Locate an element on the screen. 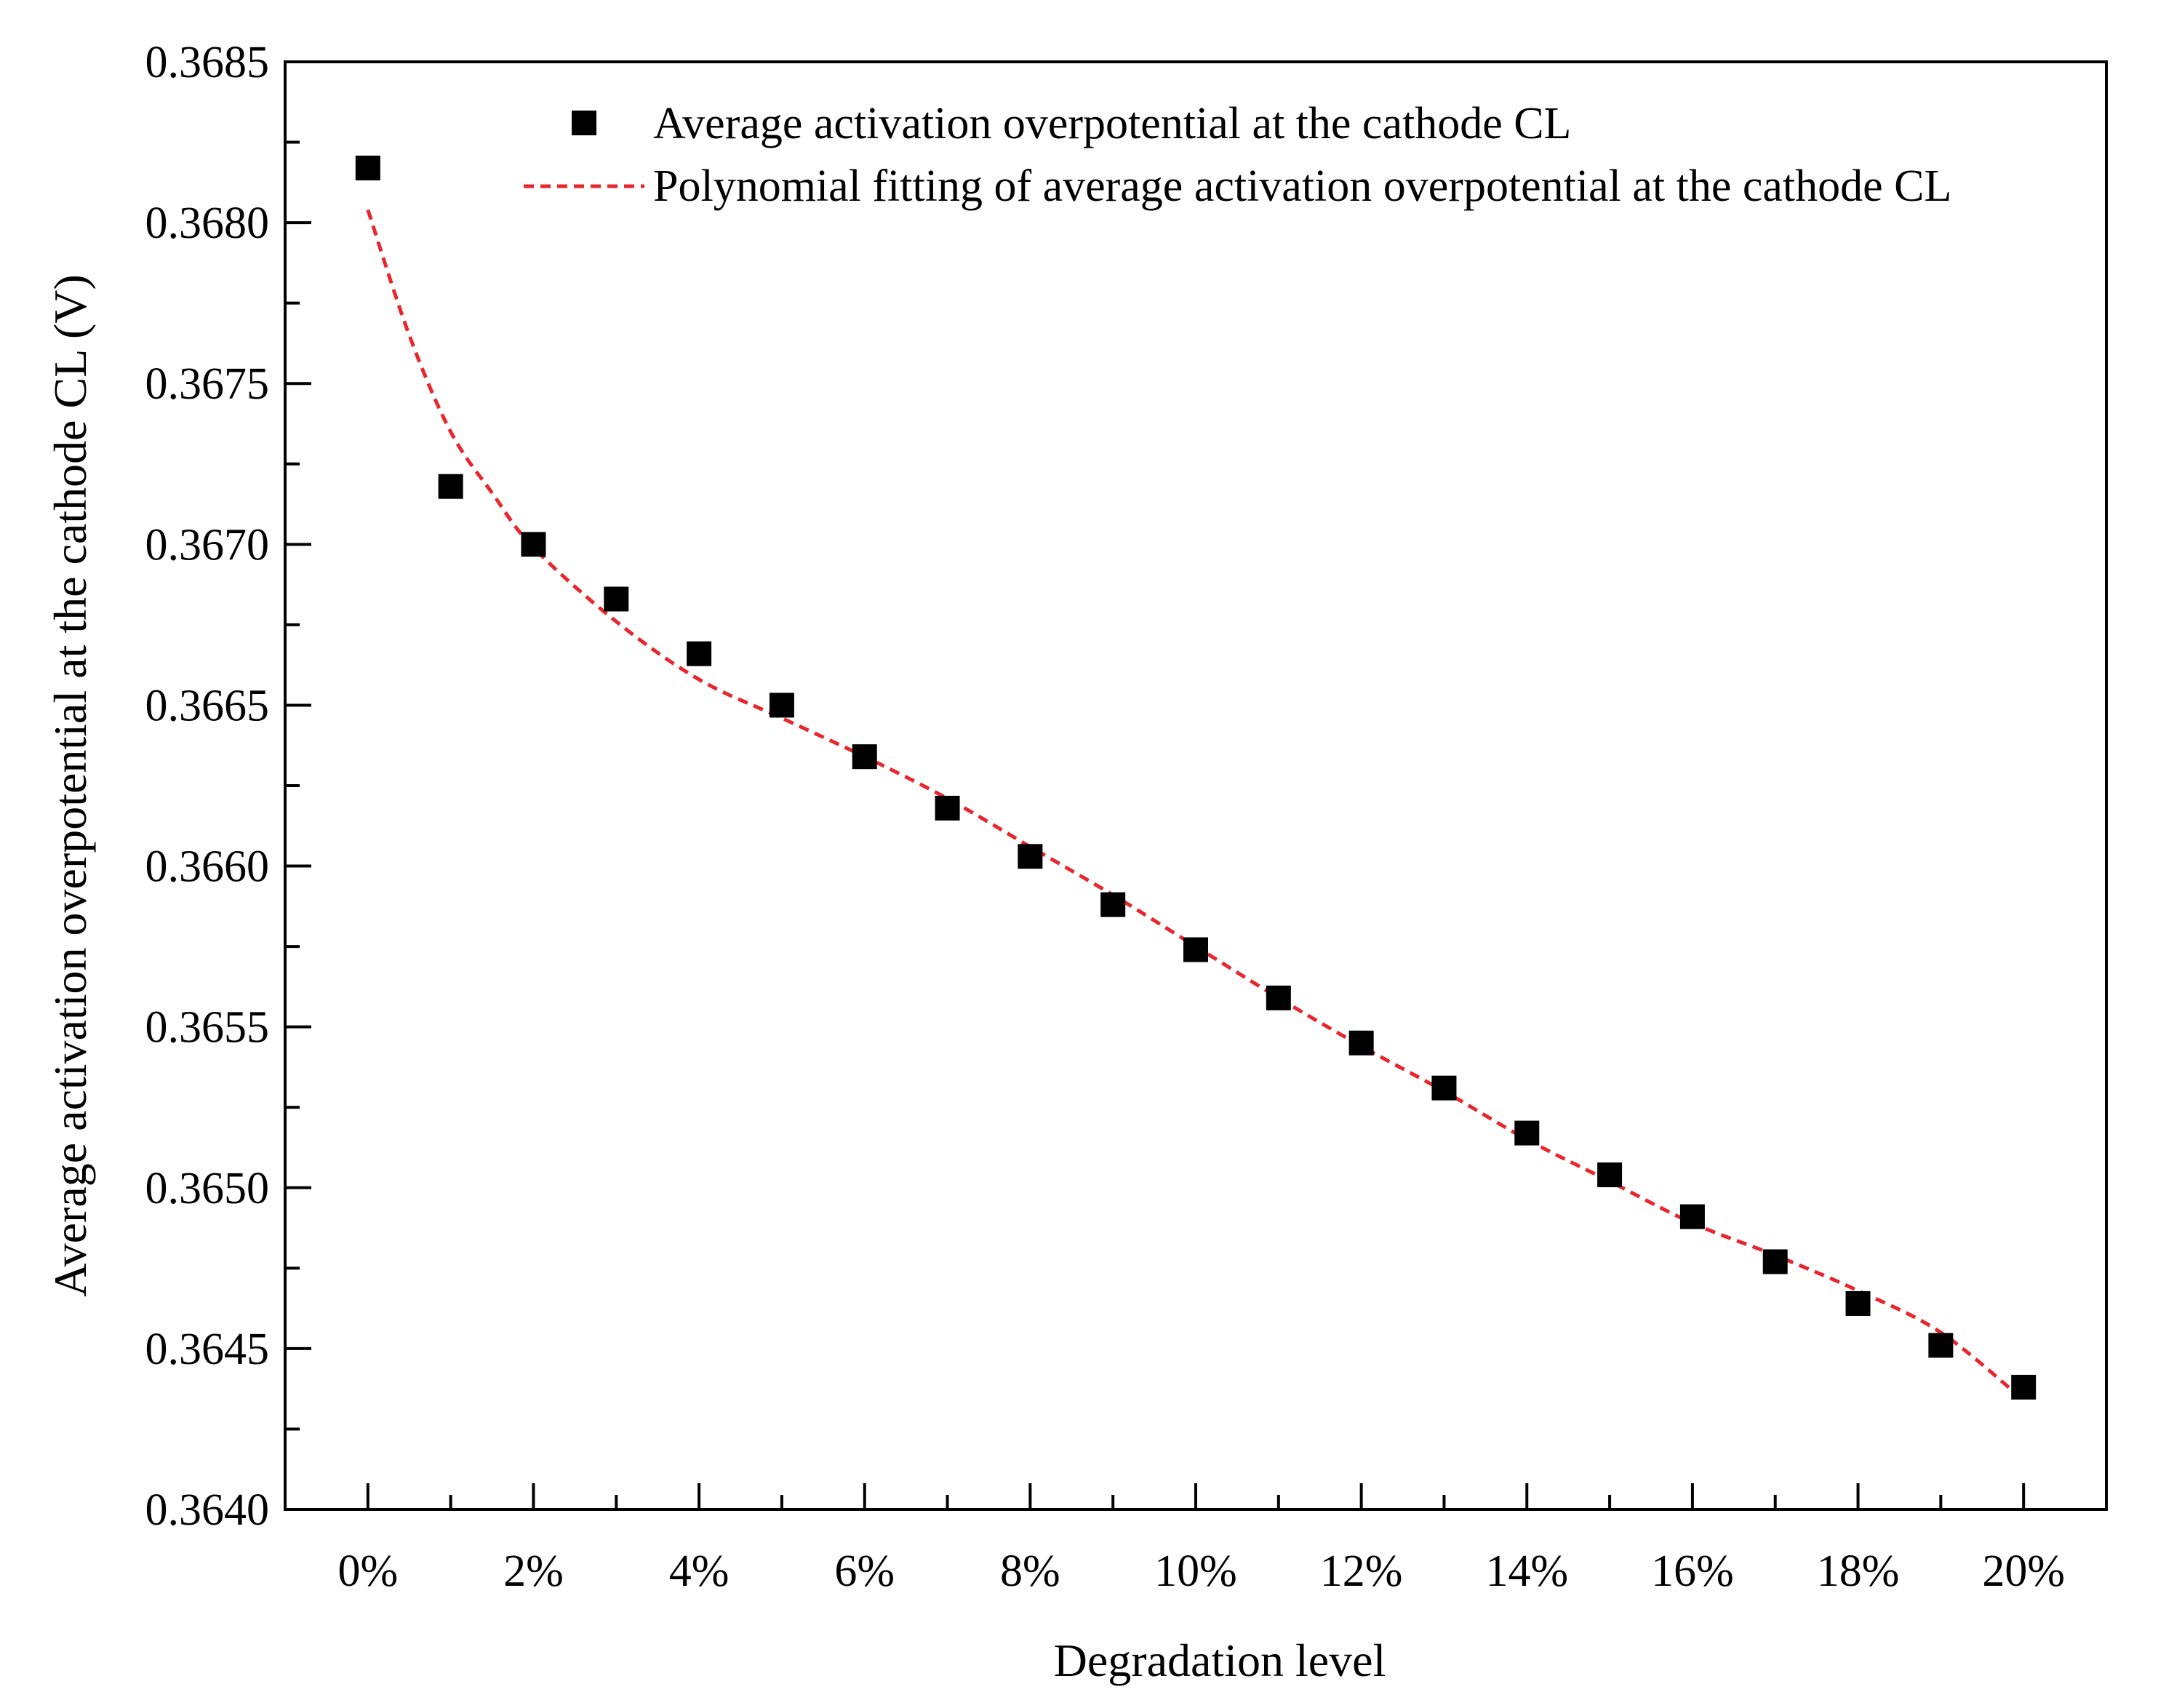 The width and height of the screenshot is (2182, 1708). x-tick-label: 6% is located at coordinates (864, 1571).